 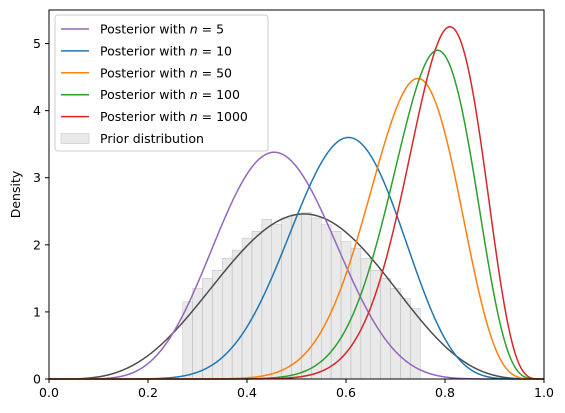 I want to click on legend-label: Posterior with n = 50, so click(x=166, y=72).